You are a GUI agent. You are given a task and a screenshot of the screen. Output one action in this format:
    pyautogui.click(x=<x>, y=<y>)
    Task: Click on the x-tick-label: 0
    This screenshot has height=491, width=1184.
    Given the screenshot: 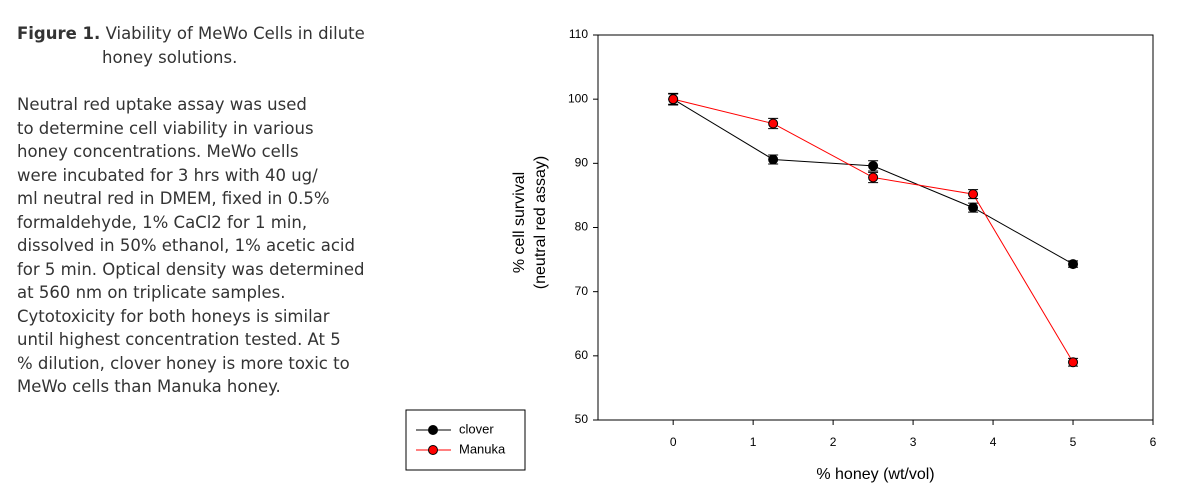 What is the action you would take?
    pyautogui.click(x=673, y=442)
    